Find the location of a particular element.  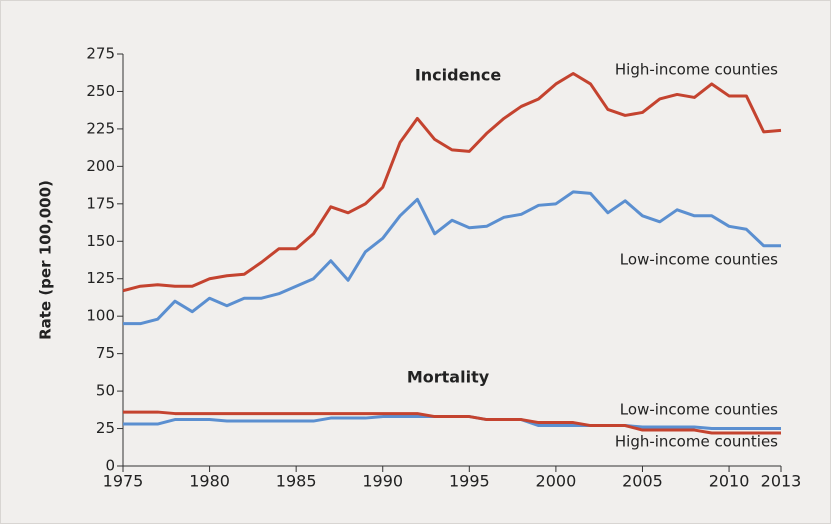

y-tick-label: 200 is located at coordinates (100, 166).